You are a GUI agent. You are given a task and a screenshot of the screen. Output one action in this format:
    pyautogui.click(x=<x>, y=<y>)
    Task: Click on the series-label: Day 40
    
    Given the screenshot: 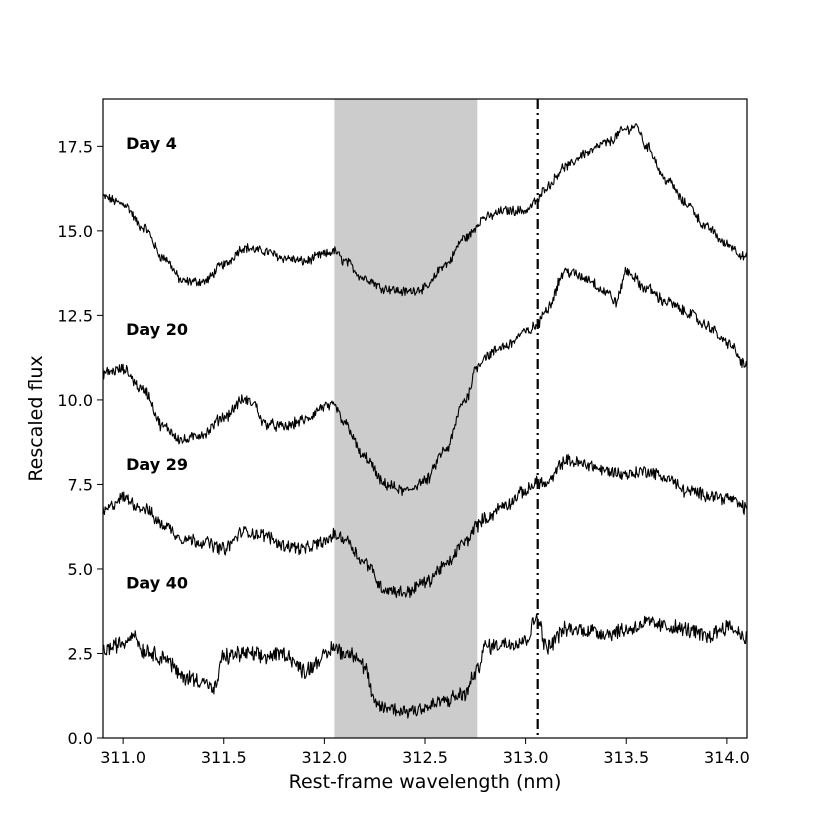 What is the action you would take?
    pyautogui.click(x=157, y=582)
    